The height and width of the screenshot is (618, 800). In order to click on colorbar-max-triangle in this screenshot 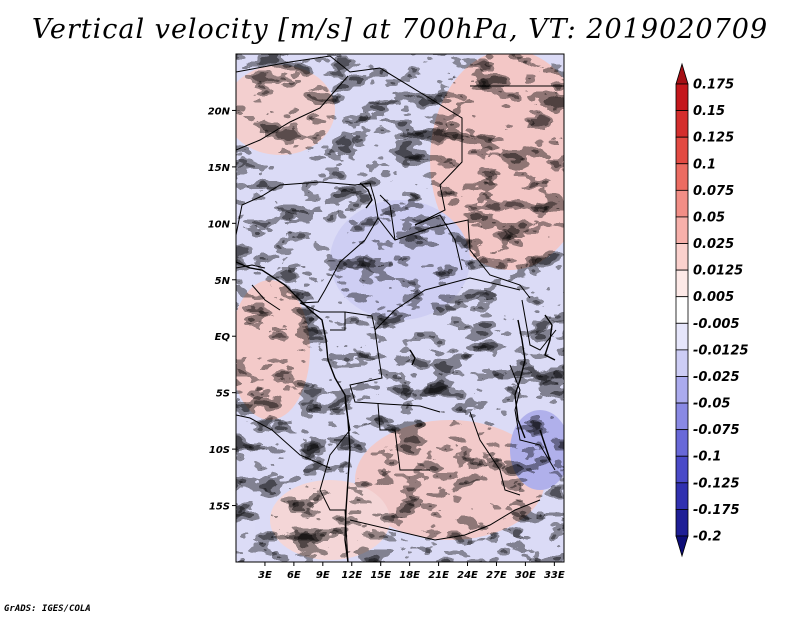, I will do `click(682, 73)`.